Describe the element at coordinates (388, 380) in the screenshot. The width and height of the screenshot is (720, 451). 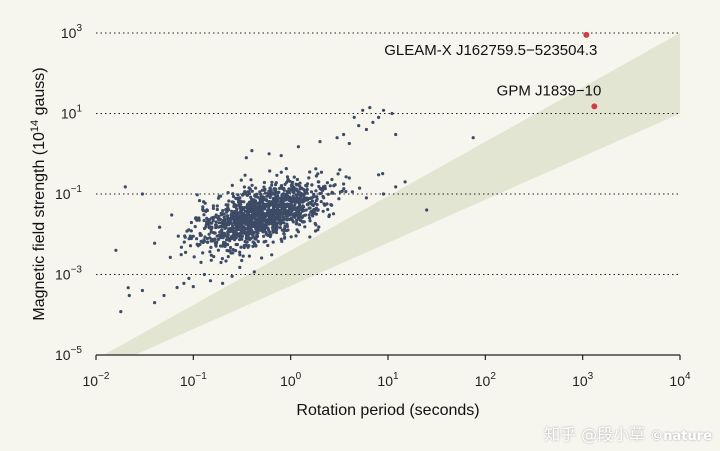
I see `x-tick-label: 10¹` at that location.